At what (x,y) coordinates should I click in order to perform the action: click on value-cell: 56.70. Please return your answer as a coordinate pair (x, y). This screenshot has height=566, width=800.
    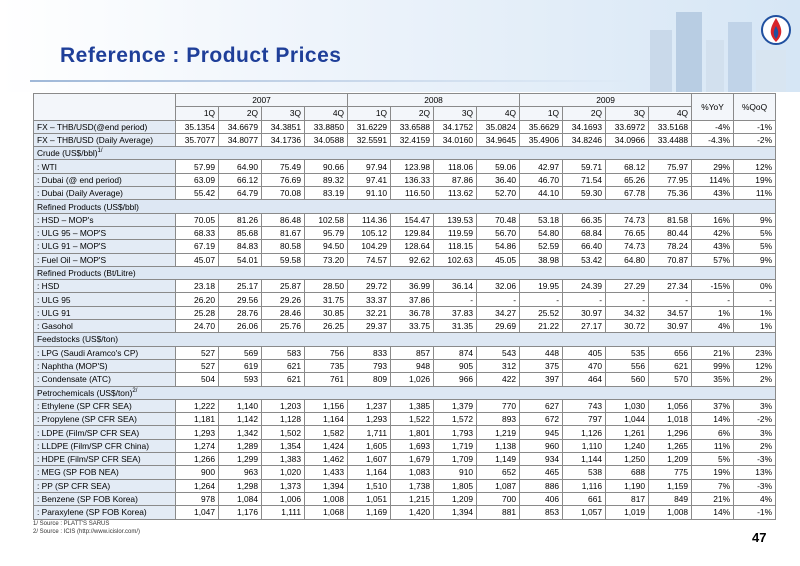
    Looking at the image, I should click on (498, 233).